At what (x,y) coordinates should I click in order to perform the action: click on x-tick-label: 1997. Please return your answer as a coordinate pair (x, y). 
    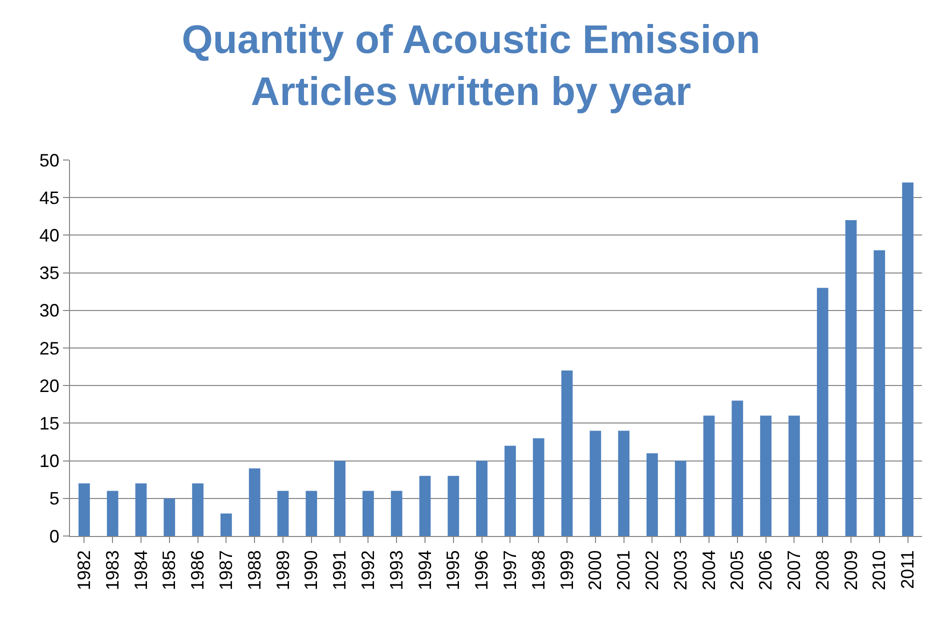
    Looking at the image, I should click on (510, 570).